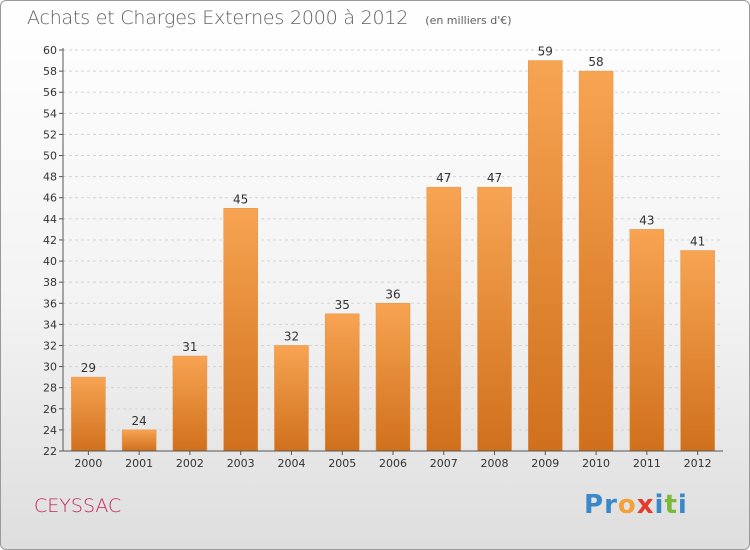  Describe the element at coordinates (647, 463) in the screenshot. I see `x-tick-label-2011: 2011` at that location.